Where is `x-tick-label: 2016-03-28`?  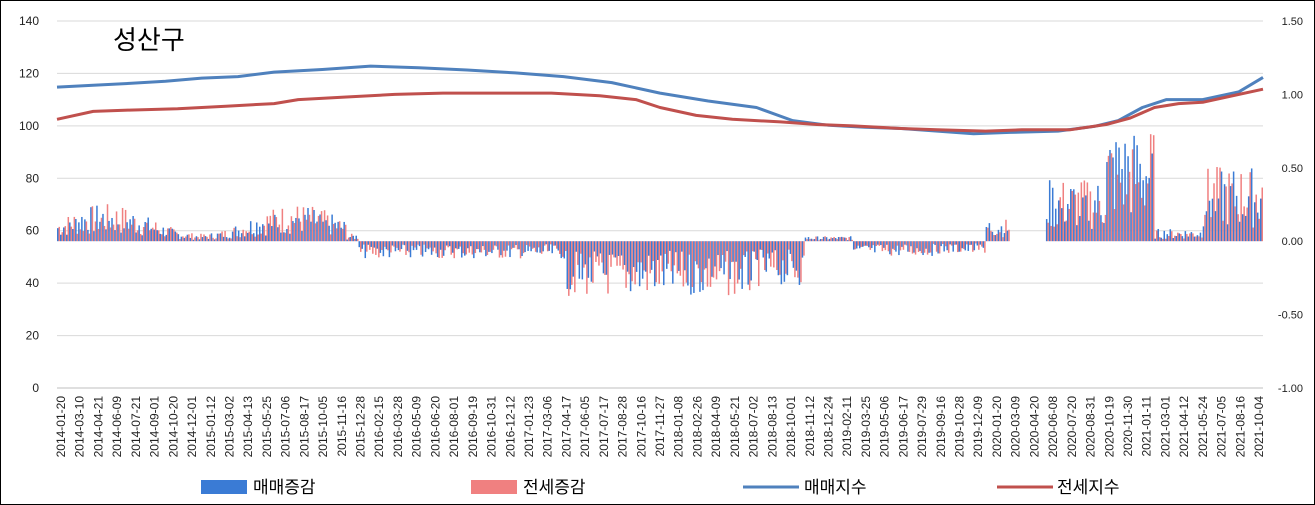
x-tick-label: 2016-03-28 is located at coordinates (398, 427).